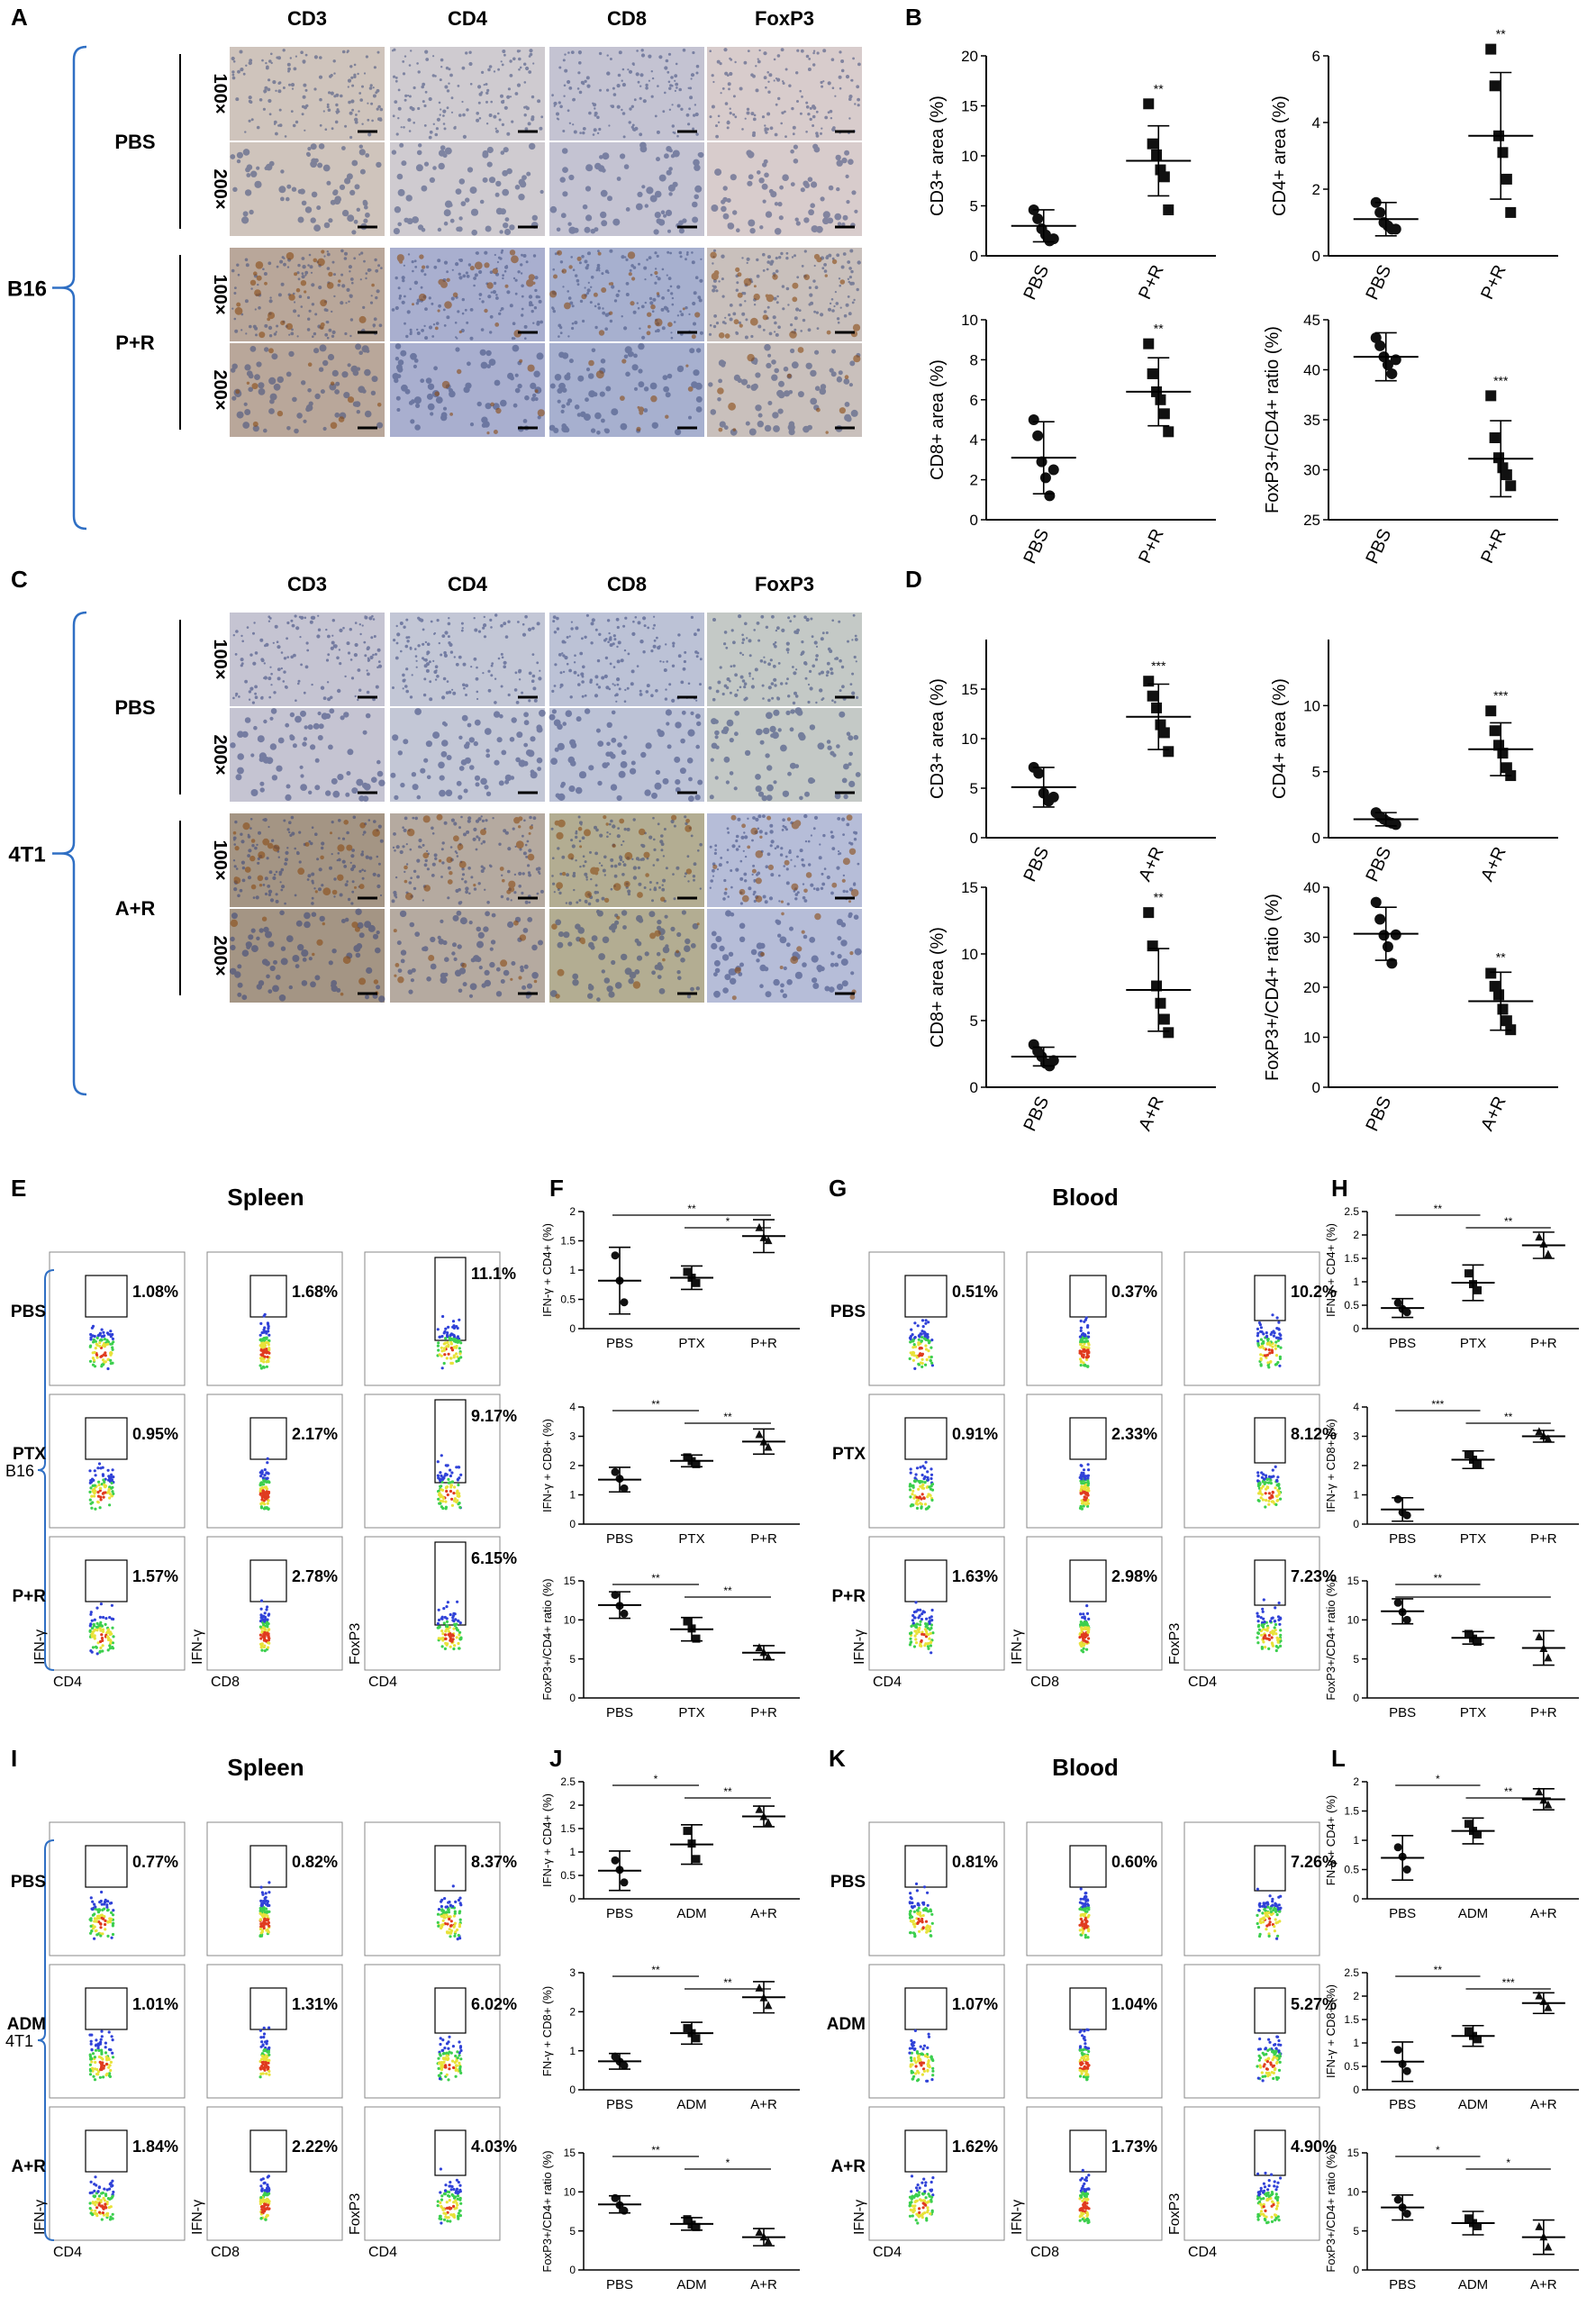  Describe the element at coordinates (975, 1434) in the screenshot. I see `panelG-gate-value-r1-c0: 0.91%` at that location.